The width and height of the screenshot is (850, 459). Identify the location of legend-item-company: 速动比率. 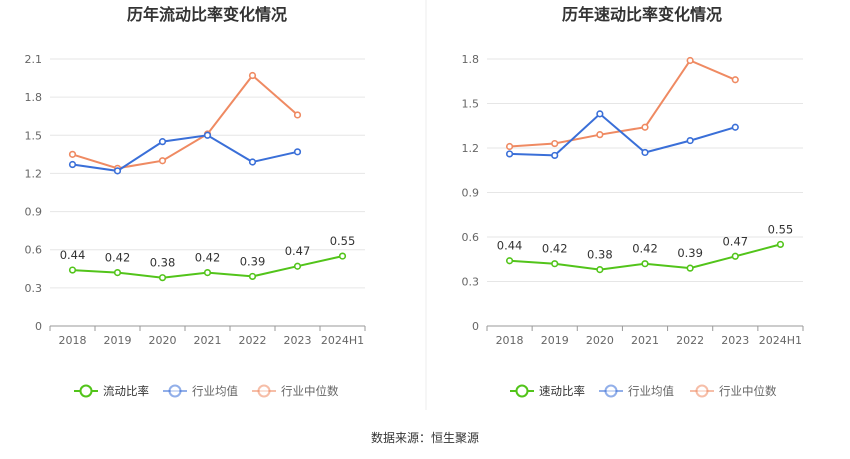
(547, 391).